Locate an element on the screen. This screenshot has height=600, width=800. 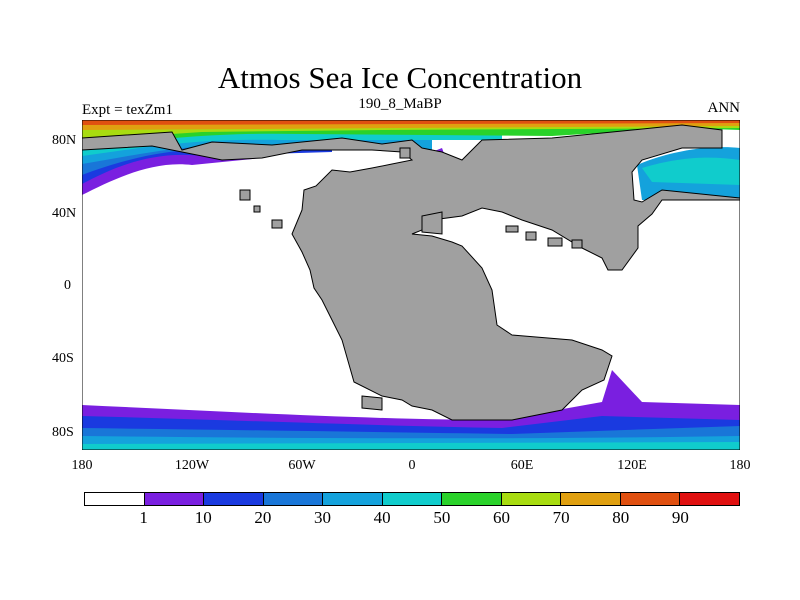
colorbar-label-70: 70 is located at coordinates (561, 517).